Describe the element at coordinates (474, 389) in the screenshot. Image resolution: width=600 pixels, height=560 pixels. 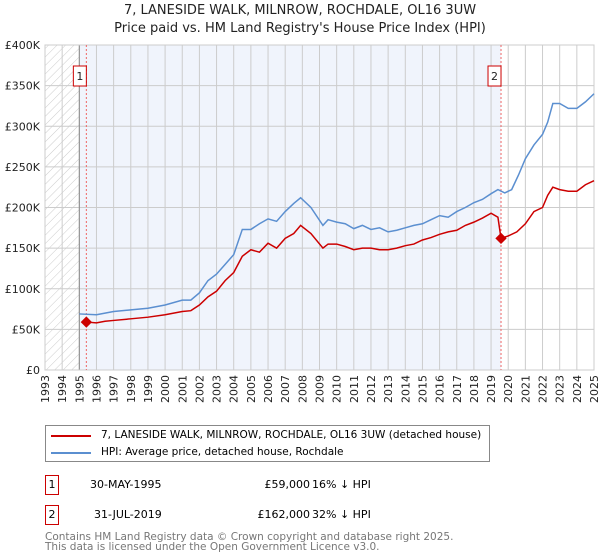
I see `x-tick-label: 2018` at that location.